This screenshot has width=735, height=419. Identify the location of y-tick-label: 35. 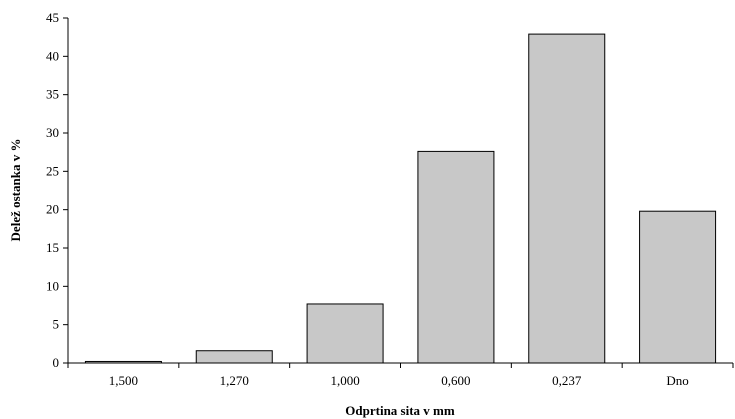
(52, 94).